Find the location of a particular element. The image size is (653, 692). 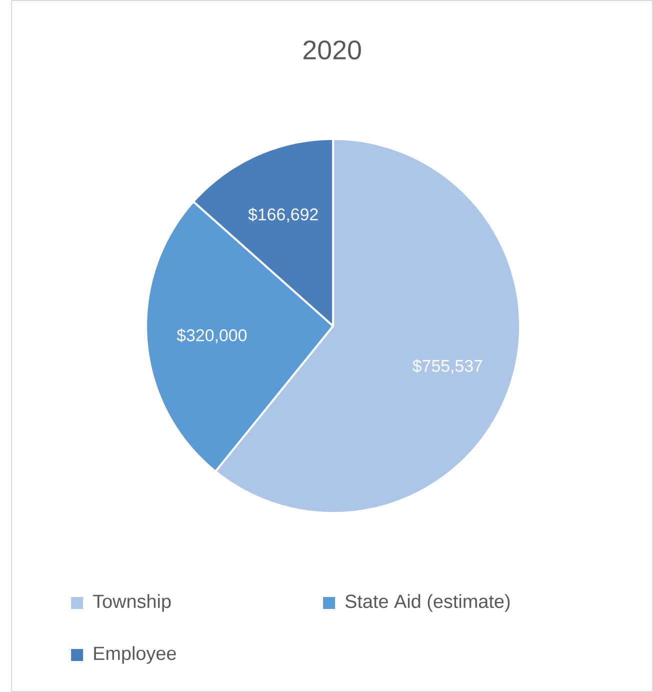

data-label: $166,692 is located at coordinates (283, 215).